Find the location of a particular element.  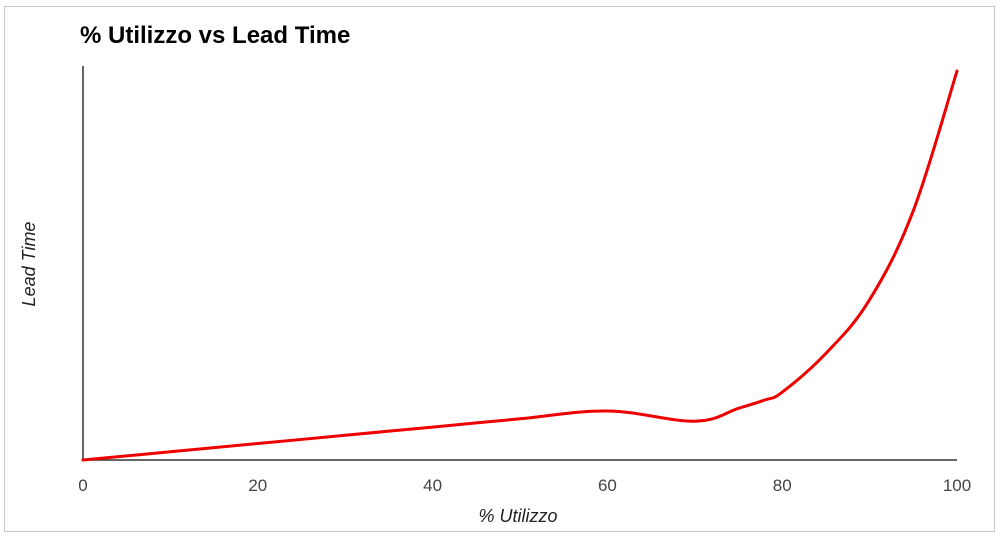

chart-title: % Utilizzo vs Lead Time is located at coordinates (215, 35).